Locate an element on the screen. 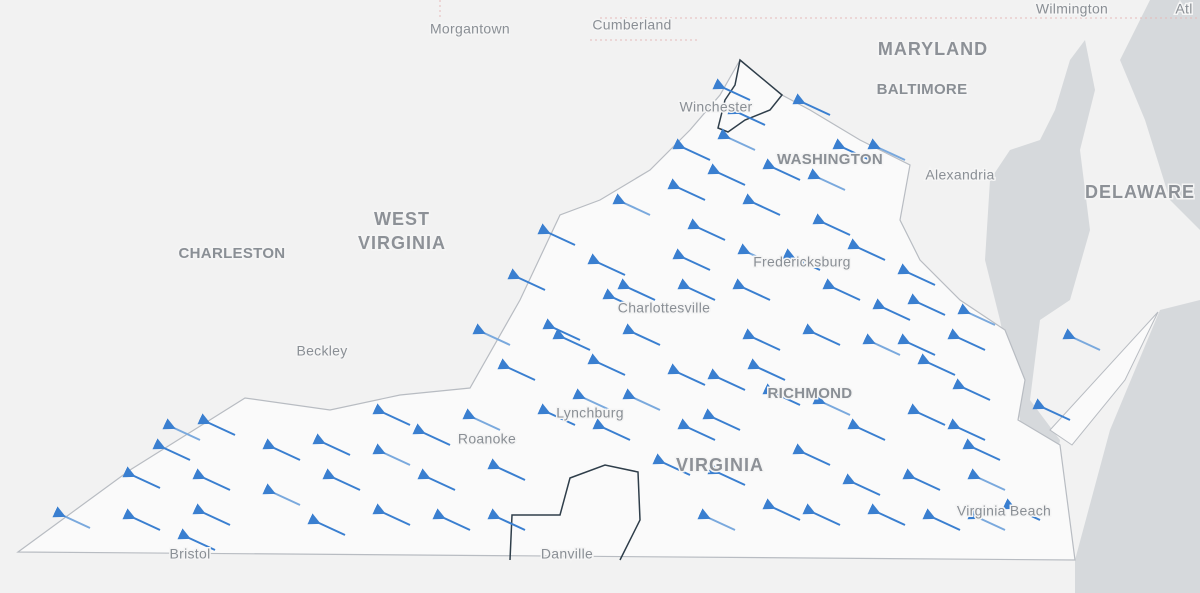 The image size is (1200, 593). place-label: Atl is located at coordinates (1183, 9).